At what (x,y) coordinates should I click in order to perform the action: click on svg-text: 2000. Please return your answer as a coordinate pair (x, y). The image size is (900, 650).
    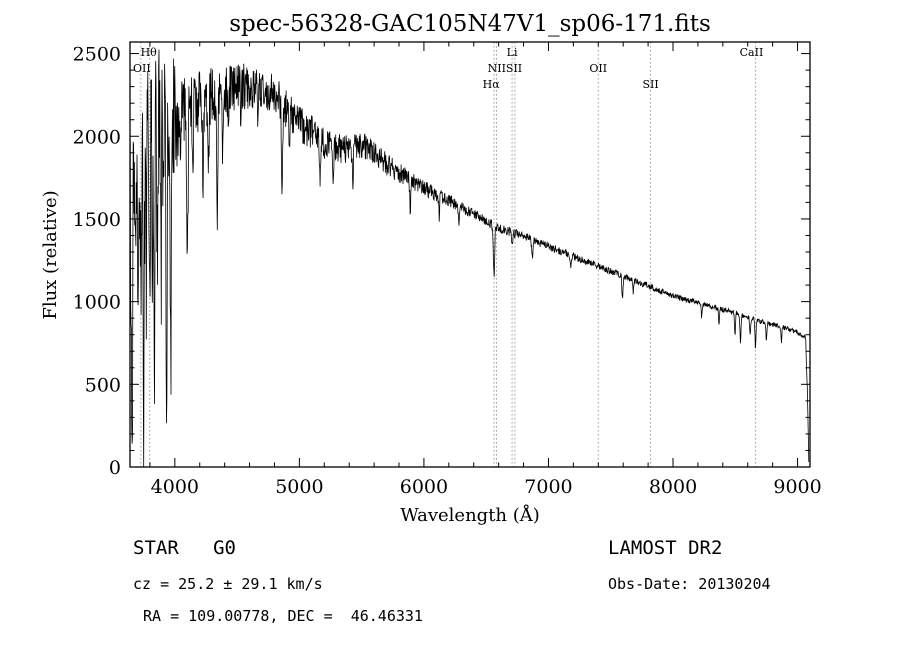
    Looking at the image, I should click on (97, 137).